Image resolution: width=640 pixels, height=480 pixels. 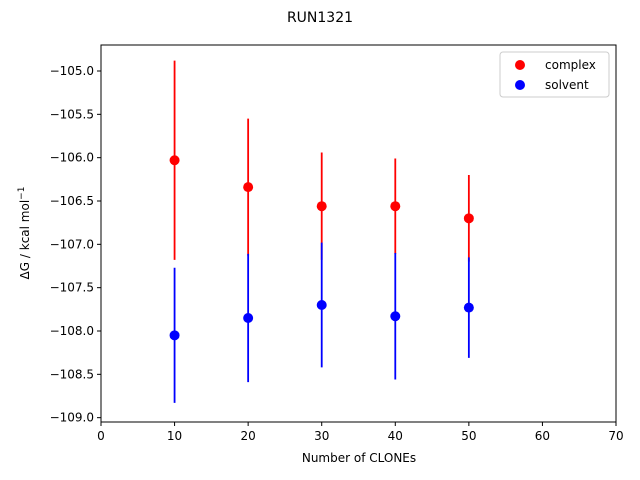 I want to click on legend-marker-complex, so click(x=520, y=65).